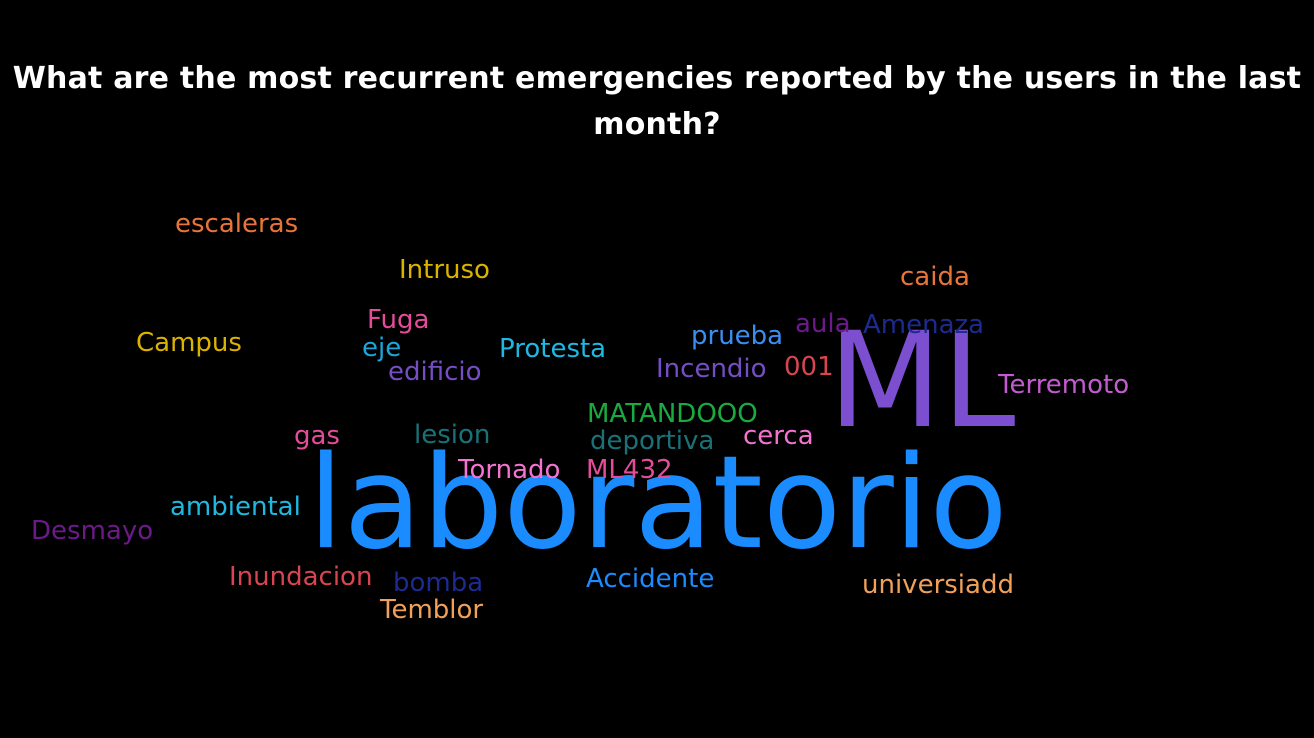 This screenshot has width=1314, height=738. Describe the element at coordinates (438, 583) in the screenshot. I see `word-bomba: bomba` at that location.